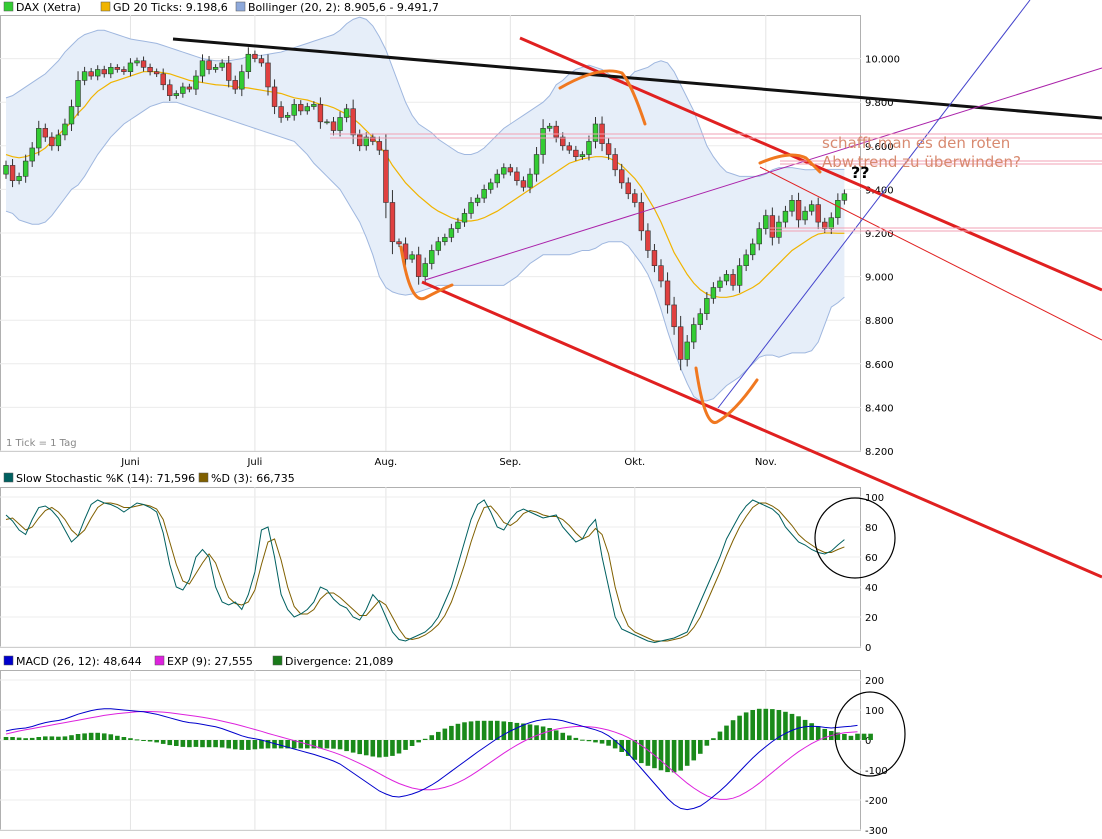  I want to click on price-y-tick-label: 9.400, so click(879, 190).